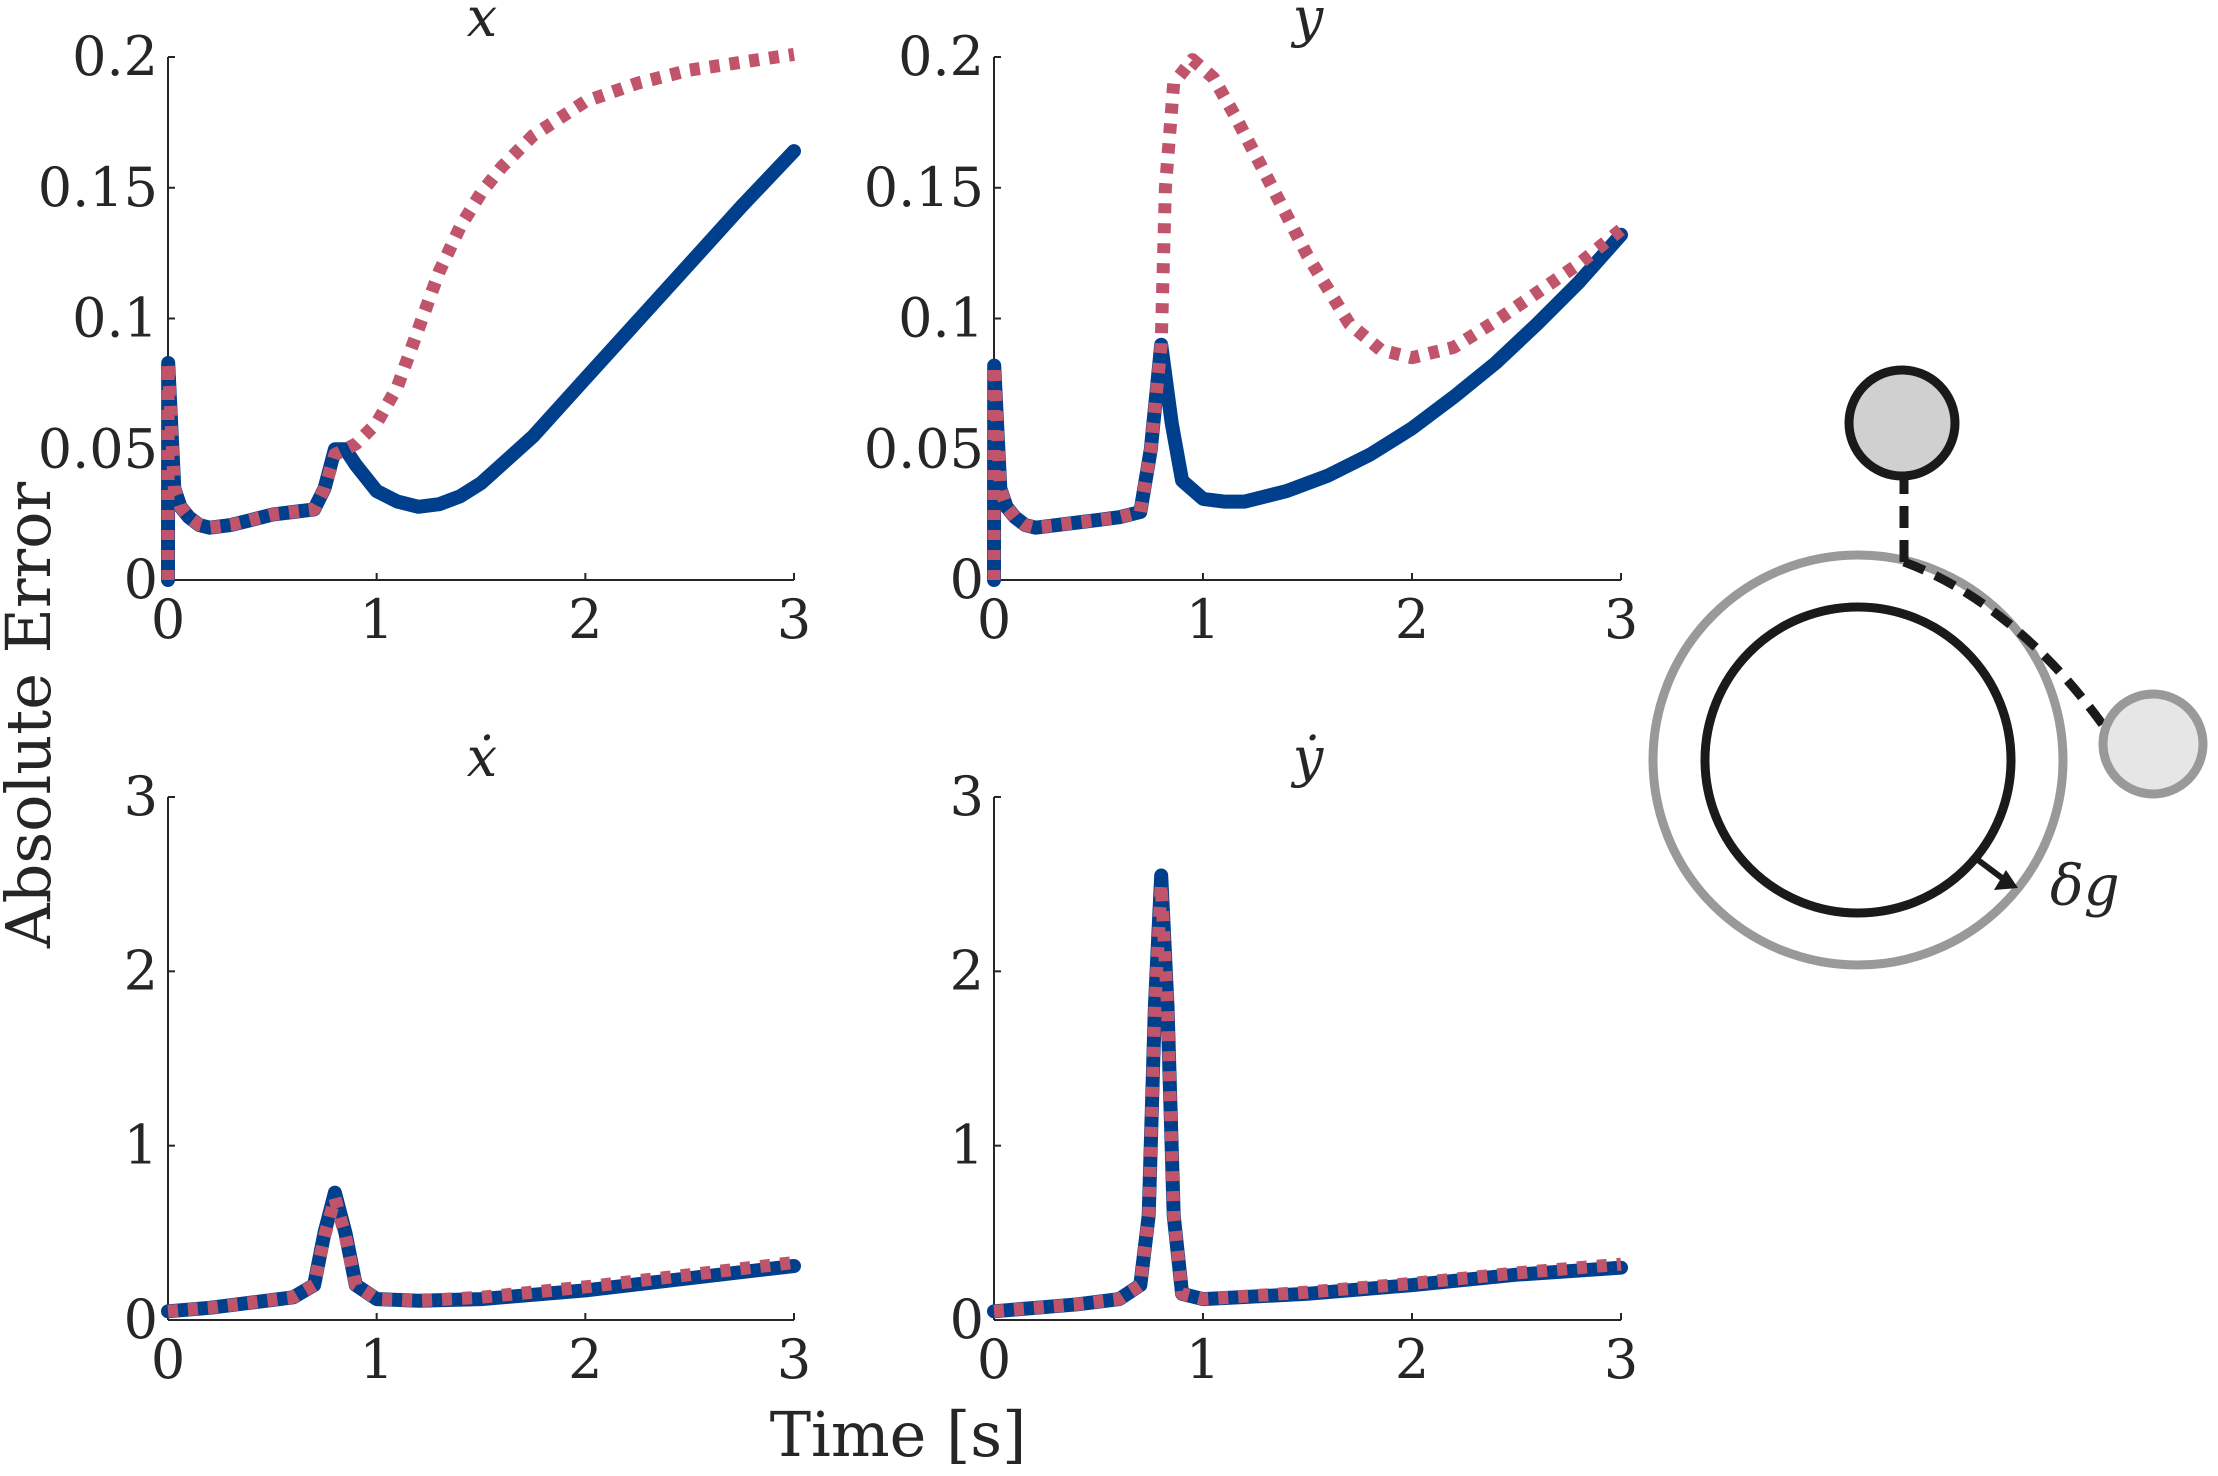 The width and height of the screenshot is (2218, 1476). What do you see at coordinates (481, 365) in the screenshot?
I see `series-line-solid-x` at bounding box center [481, 365].